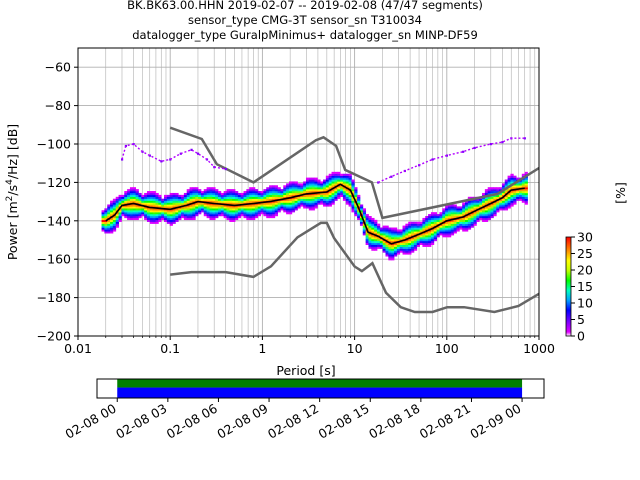  I want to click on spread-curve, so click(451, 160).